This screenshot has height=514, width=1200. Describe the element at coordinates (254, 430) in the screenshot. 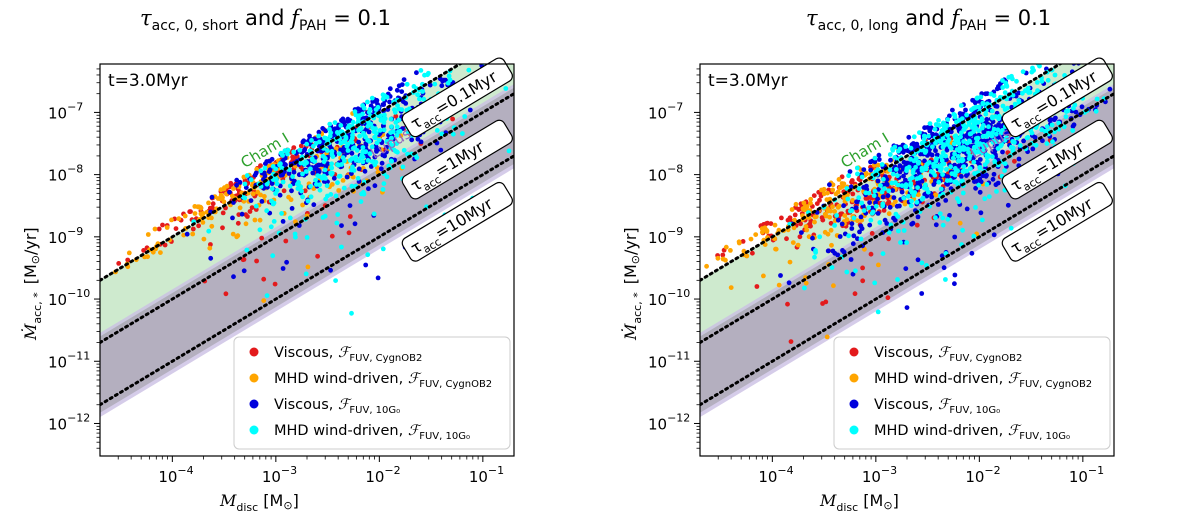

I see `legend-marker` at that location.